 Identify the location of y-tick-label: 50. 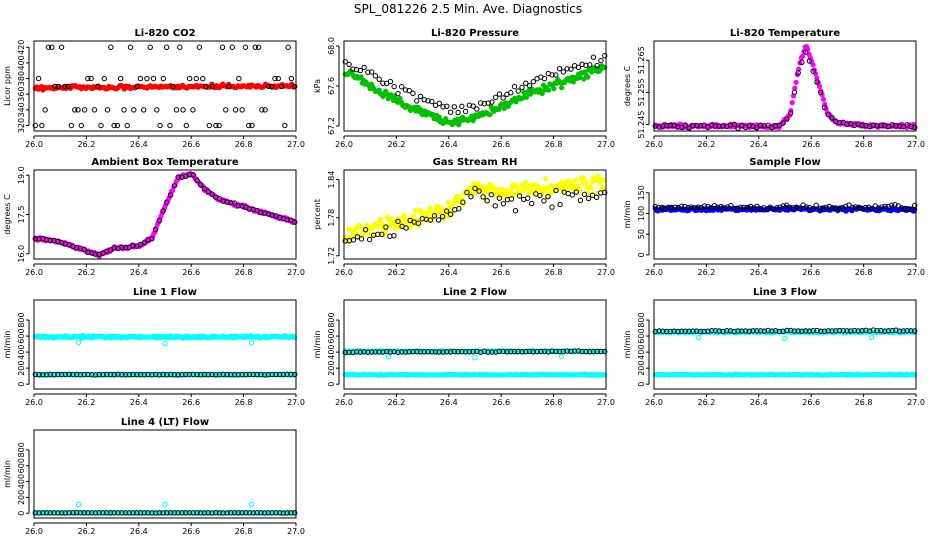
(641, 234).